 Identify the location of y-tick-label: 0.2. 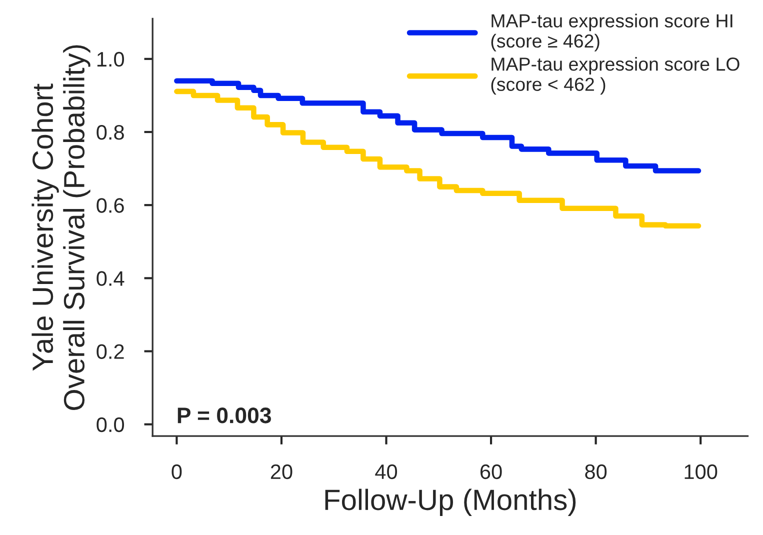
(110, 352).